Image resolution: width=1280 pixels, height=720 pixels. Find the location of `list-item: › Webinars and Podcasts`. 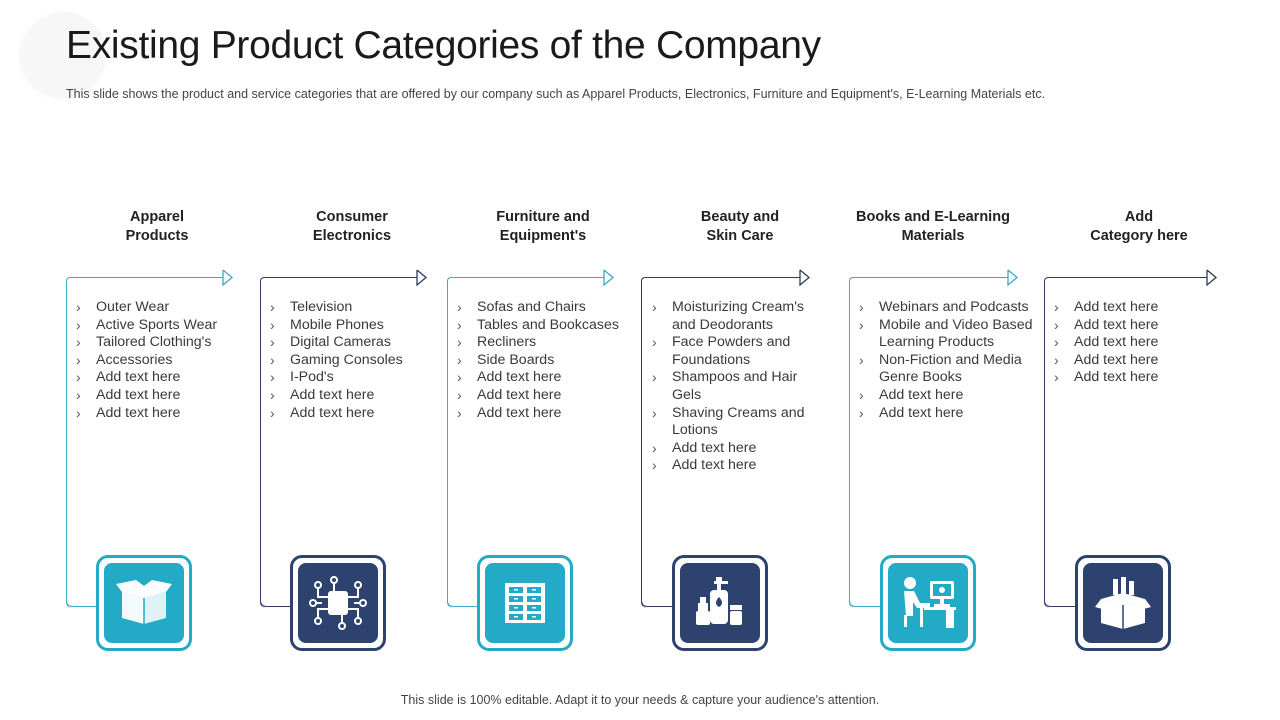

list-item: › Webinars and Podcasts is located at coordinates (946, 308).